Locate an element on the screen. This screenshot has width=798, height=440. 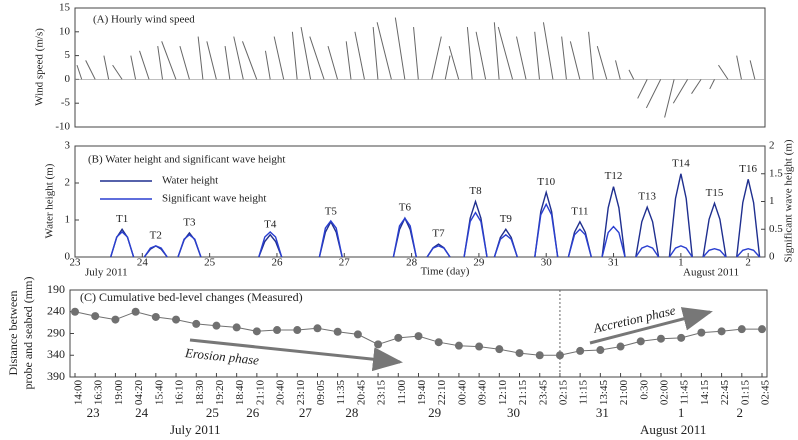
x-tick-label: 11:15 is located at coordinates (584, 392).